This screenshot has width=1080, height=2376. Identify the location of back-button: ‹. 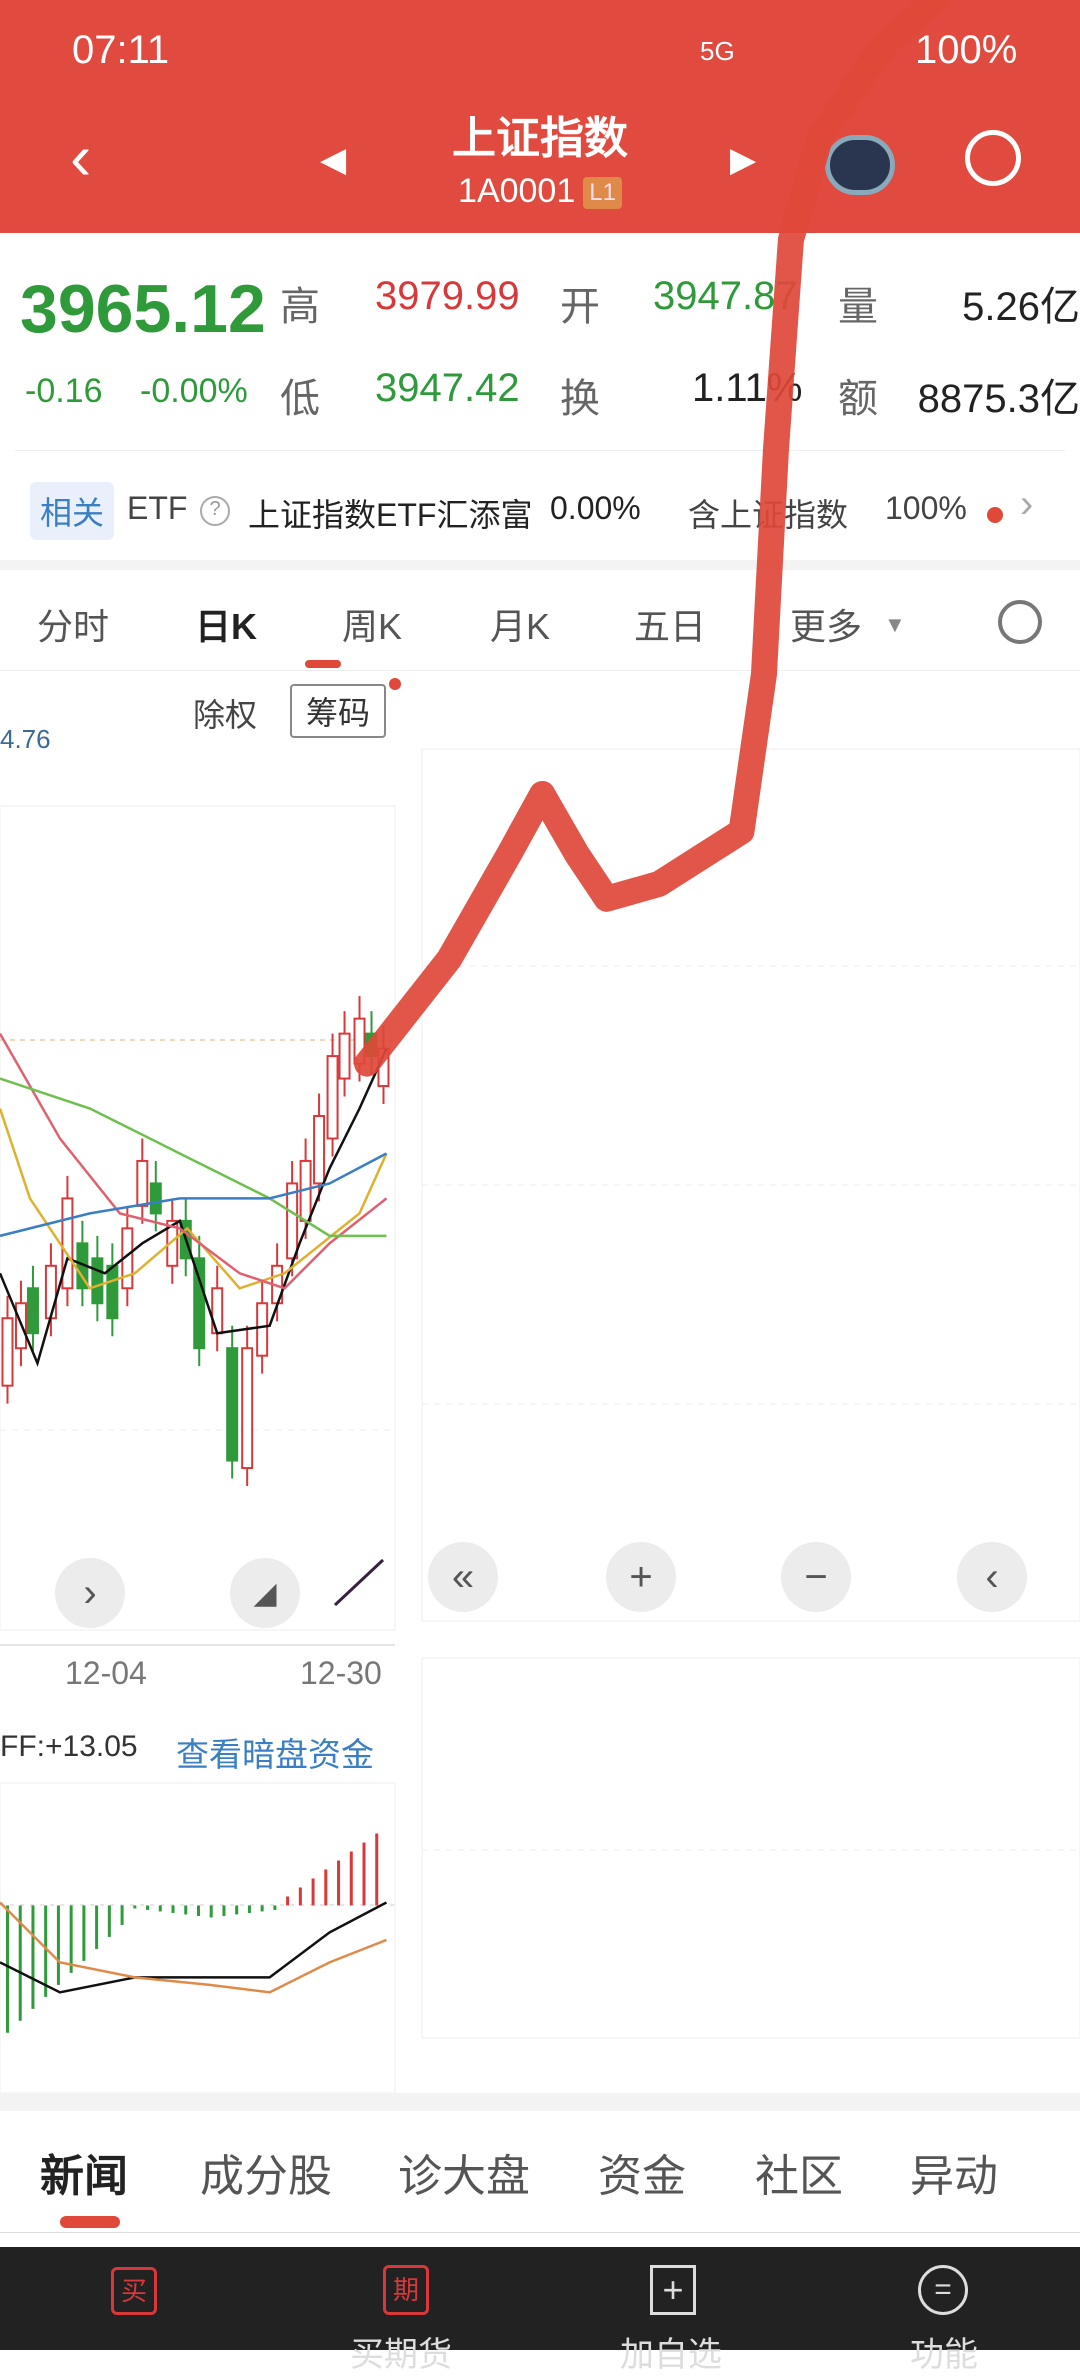
(992, 1577).